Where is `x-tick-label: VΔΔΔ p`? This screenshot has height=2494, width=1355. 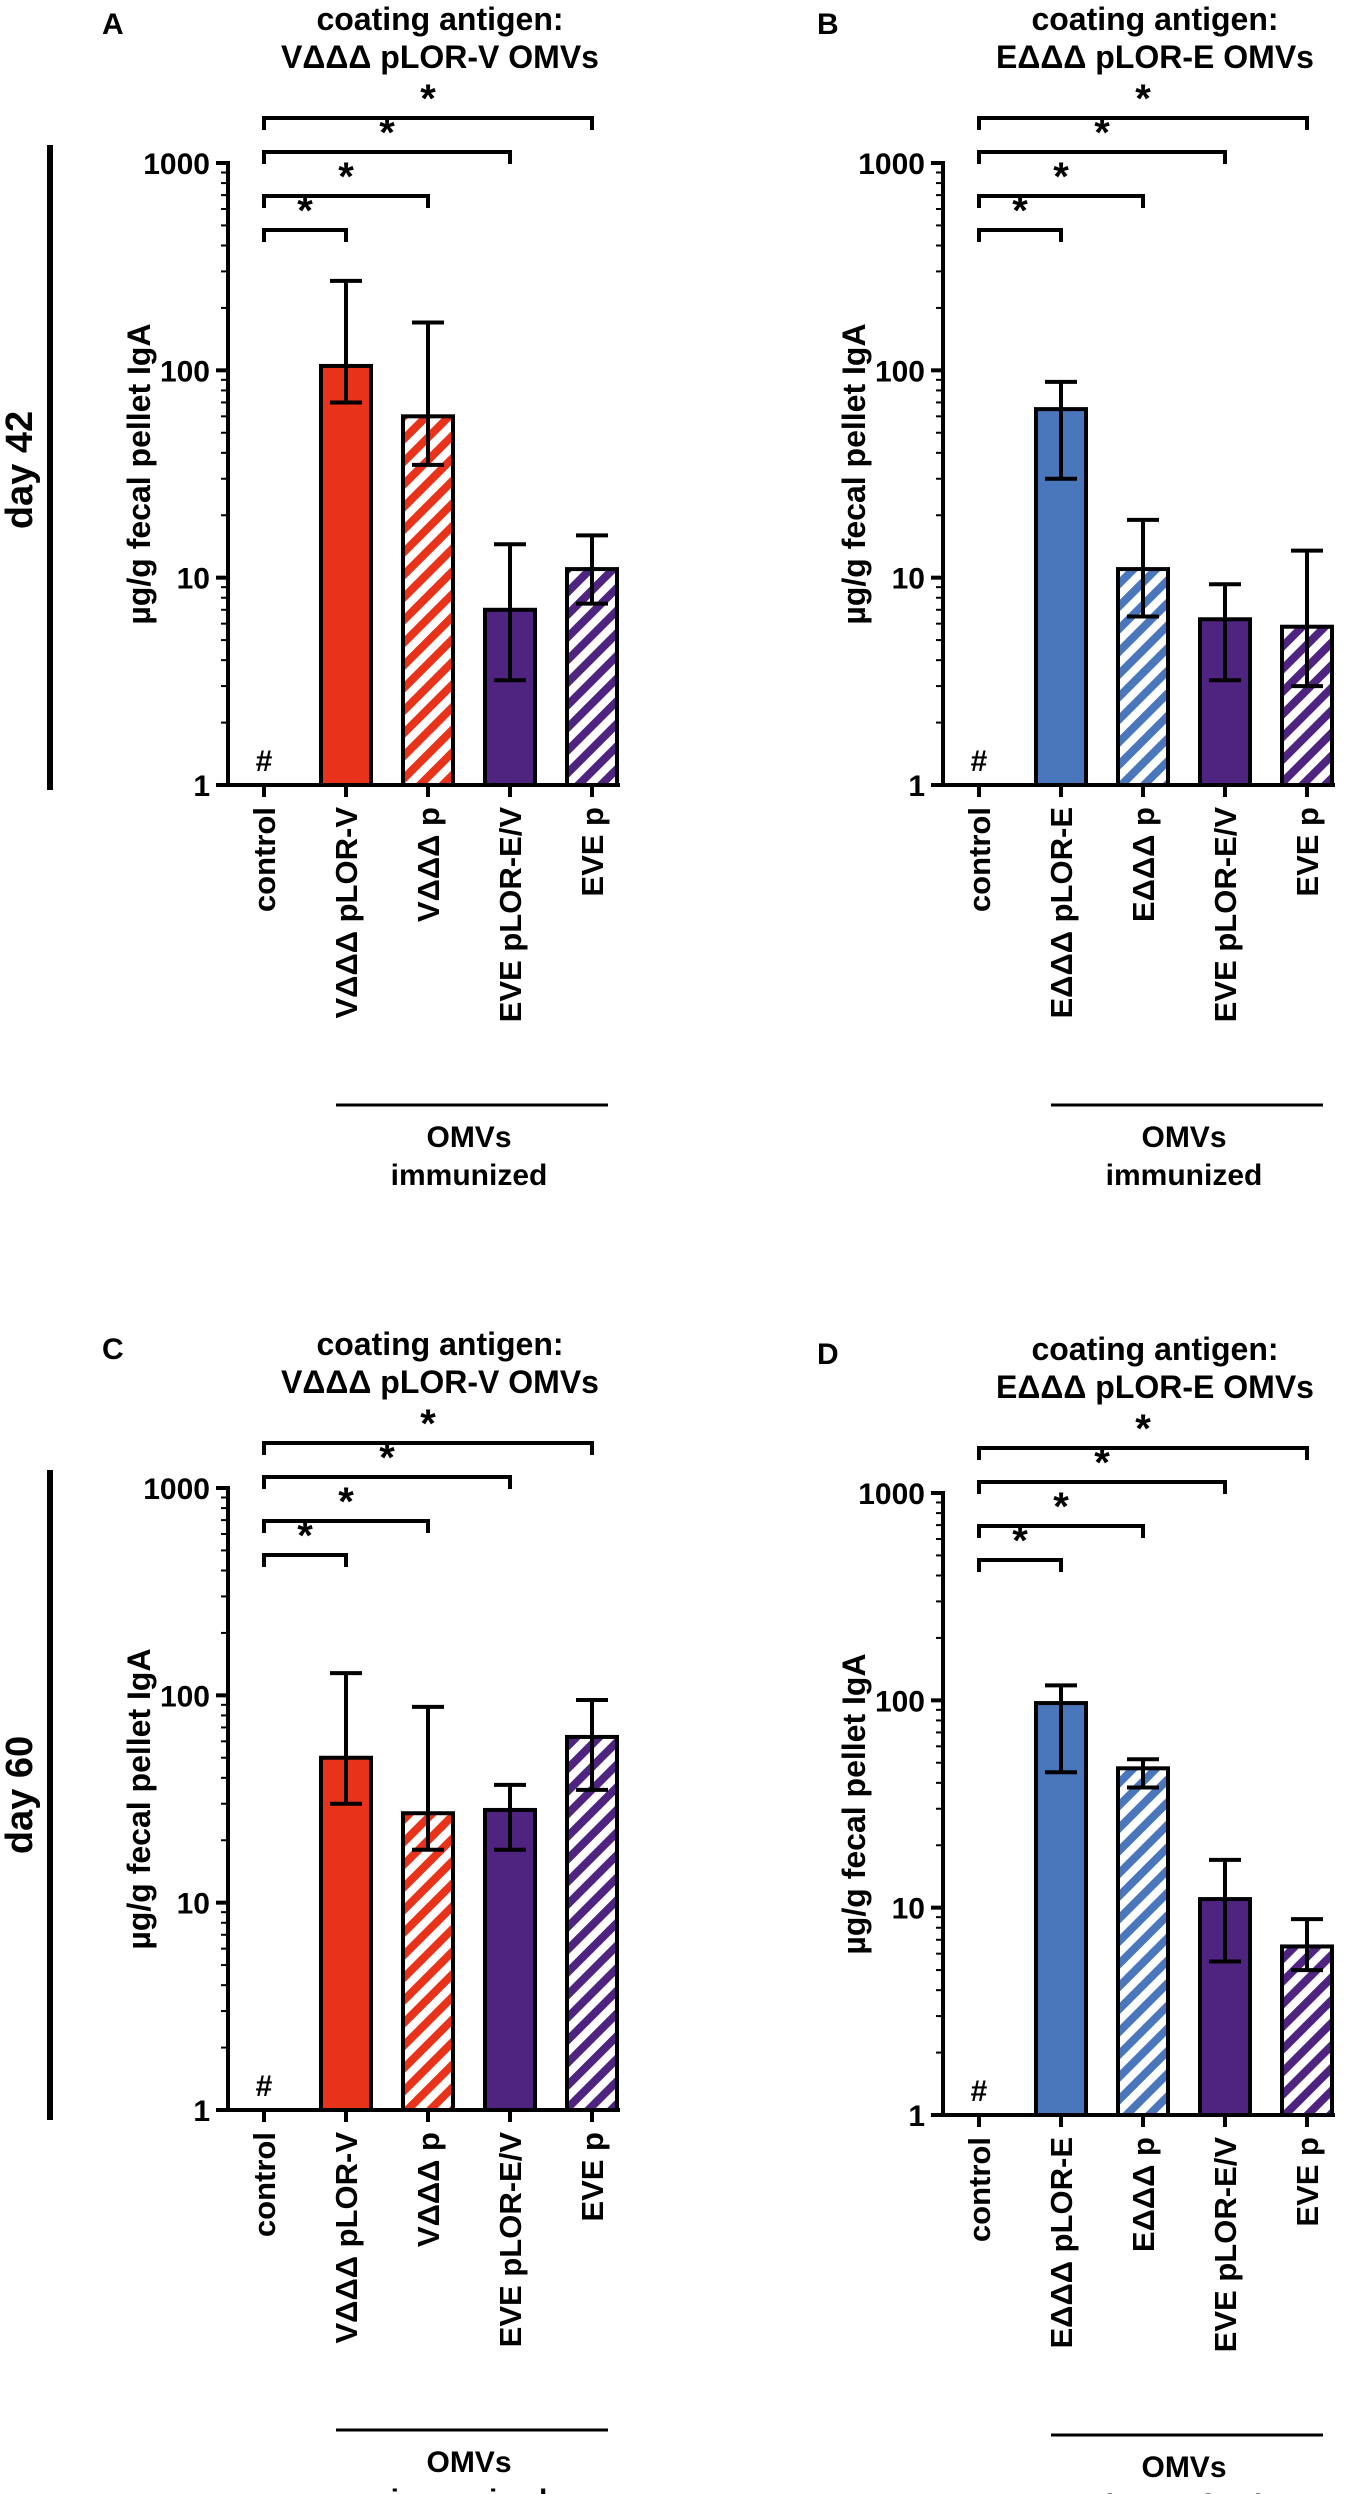
x-tick-label: VΔΔΔ p is located at coordinates (428, 2189).